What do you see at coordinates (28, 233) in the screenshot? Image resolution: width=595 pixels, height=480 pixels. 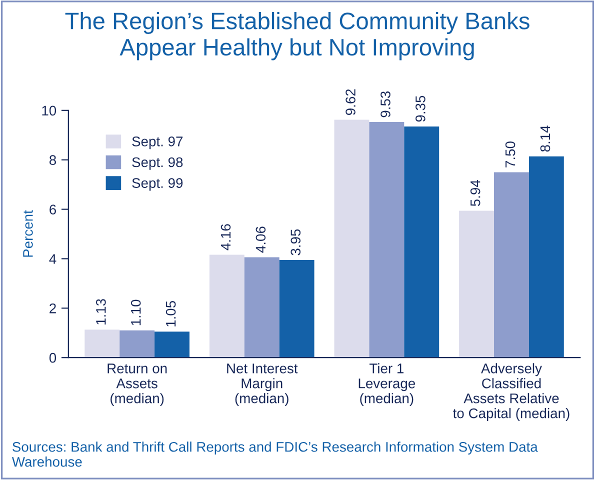 I see `y-axis-title: Percent` at bounding box center [28, 233].